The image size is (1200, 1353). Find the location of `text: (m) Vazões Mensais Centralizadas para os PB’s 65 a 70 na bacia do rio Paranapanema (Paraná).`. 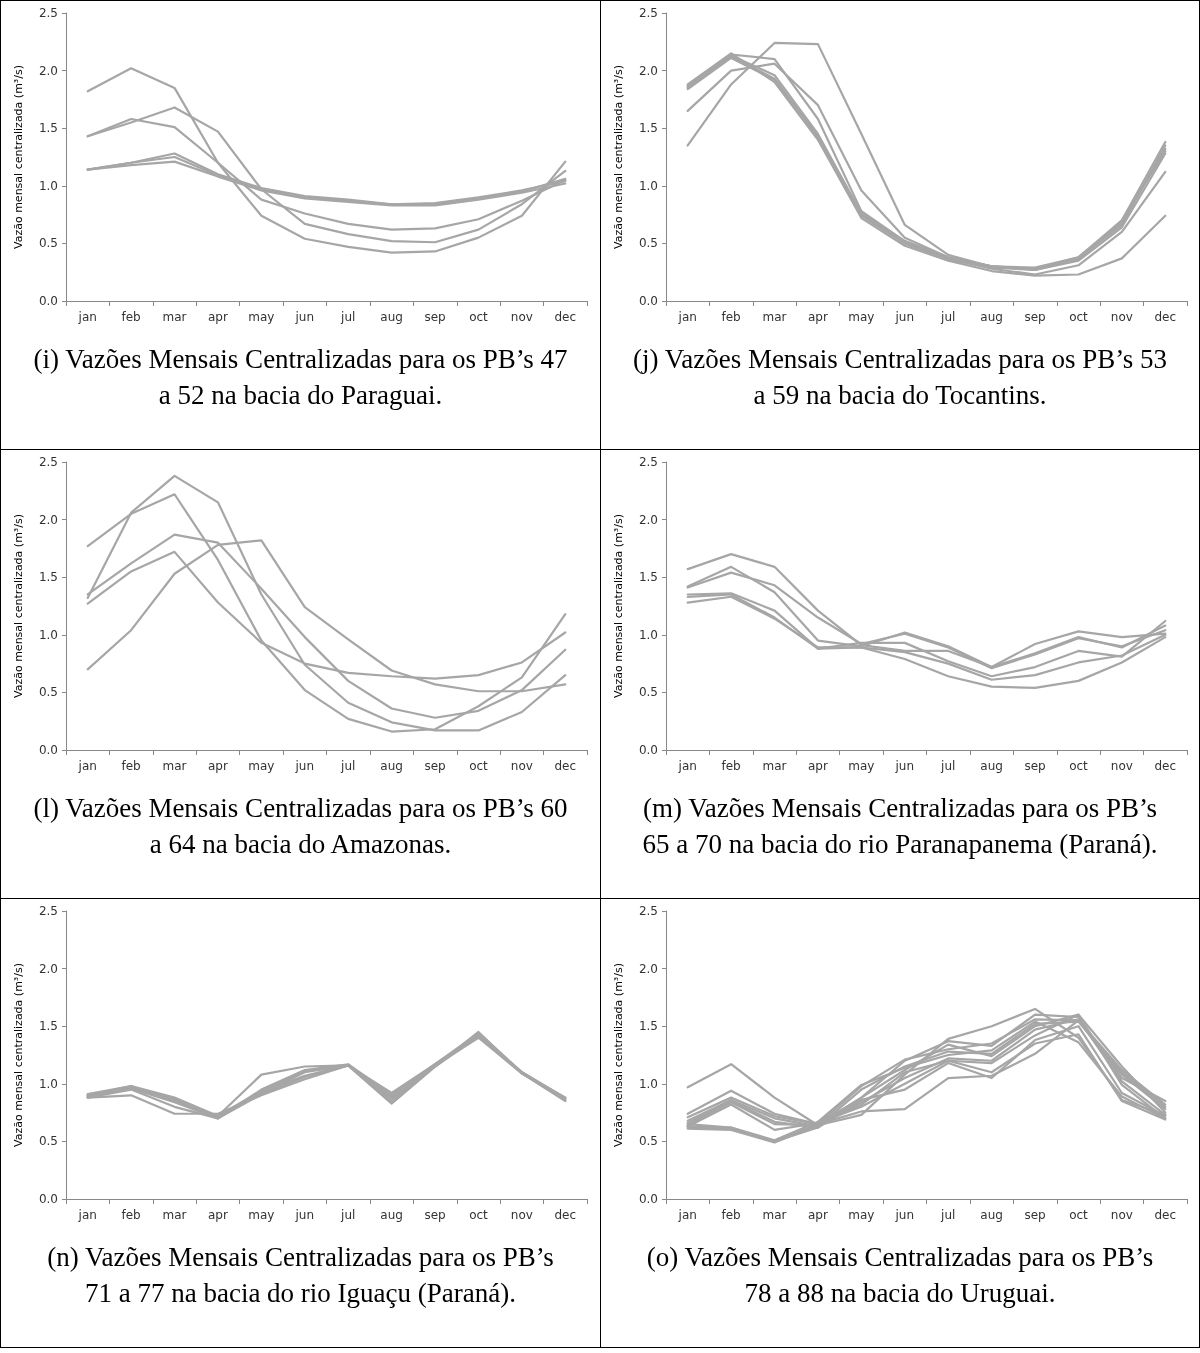

text: (m) Vazões Mensais Centralizadas para os PB’s 65 a 70 na bacia do rio Paranapanema (Paraná). is located at coordinates (900, 826).